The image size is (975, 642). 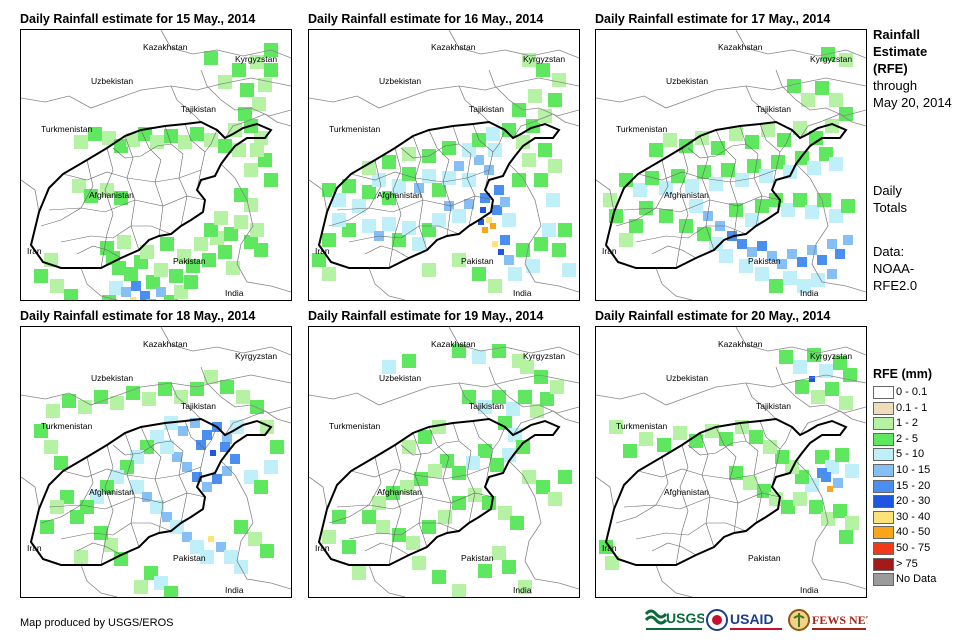 I want to click on country-label-uzbekistan: Uzbekistan, so click(x=112, y=378).